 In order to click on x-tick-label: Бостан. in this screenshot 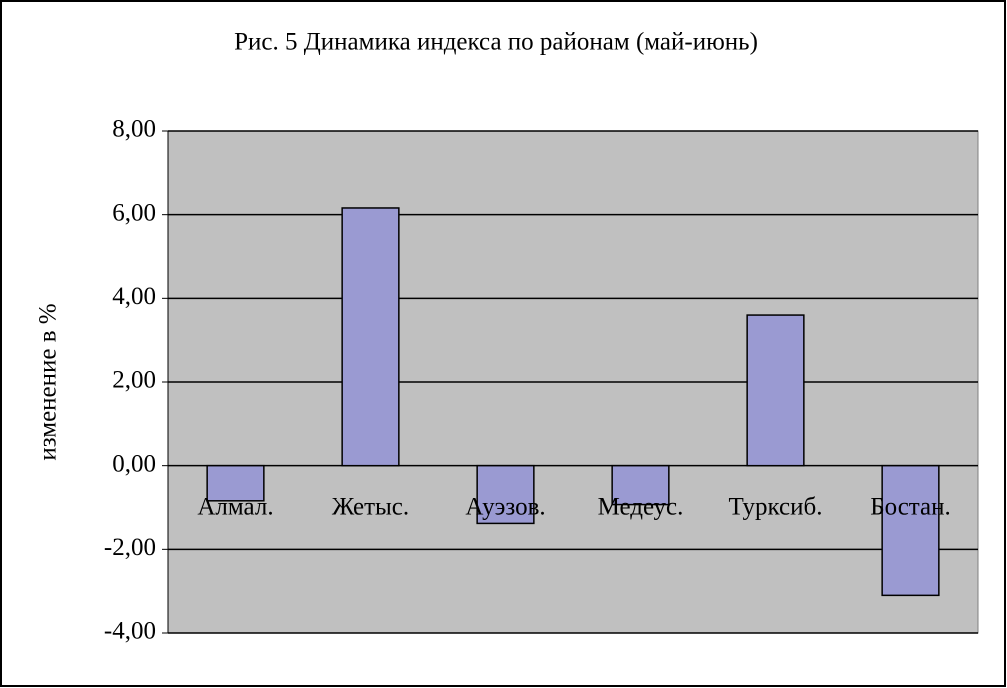, I will do `click(910, 506)`.